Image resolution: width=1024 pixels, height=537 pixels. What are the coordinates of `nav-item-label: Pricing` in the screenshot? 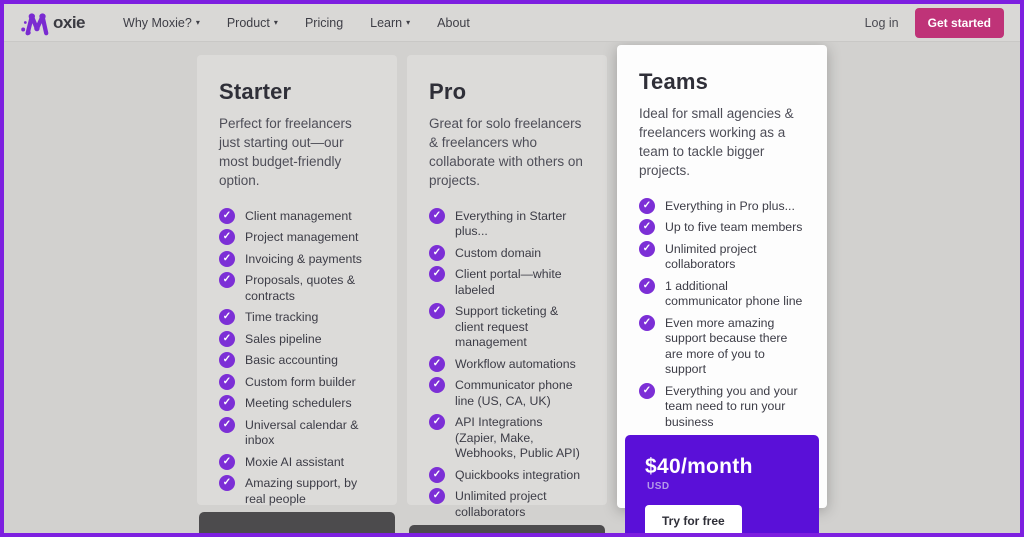 It's located at (324, 22).